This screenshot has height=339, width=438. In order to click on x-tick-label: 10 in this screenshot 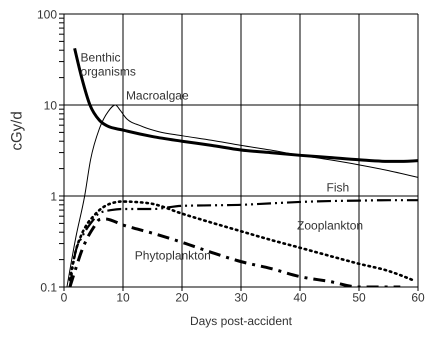, I will do `click(123, 297)`.